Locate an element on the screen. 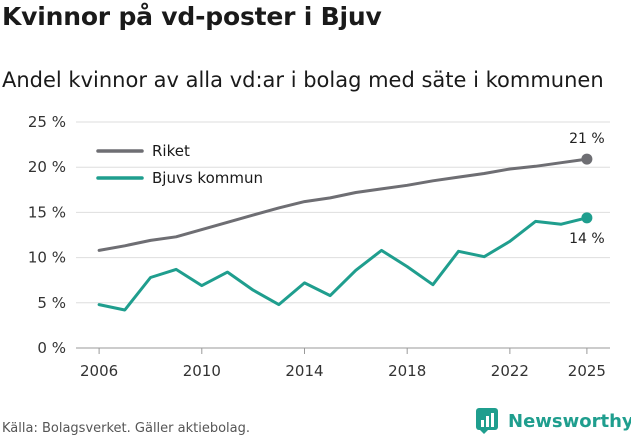 The image size is (631, 439). legend: Riket Bjuvs kommun is located at coordinates (179, 164).